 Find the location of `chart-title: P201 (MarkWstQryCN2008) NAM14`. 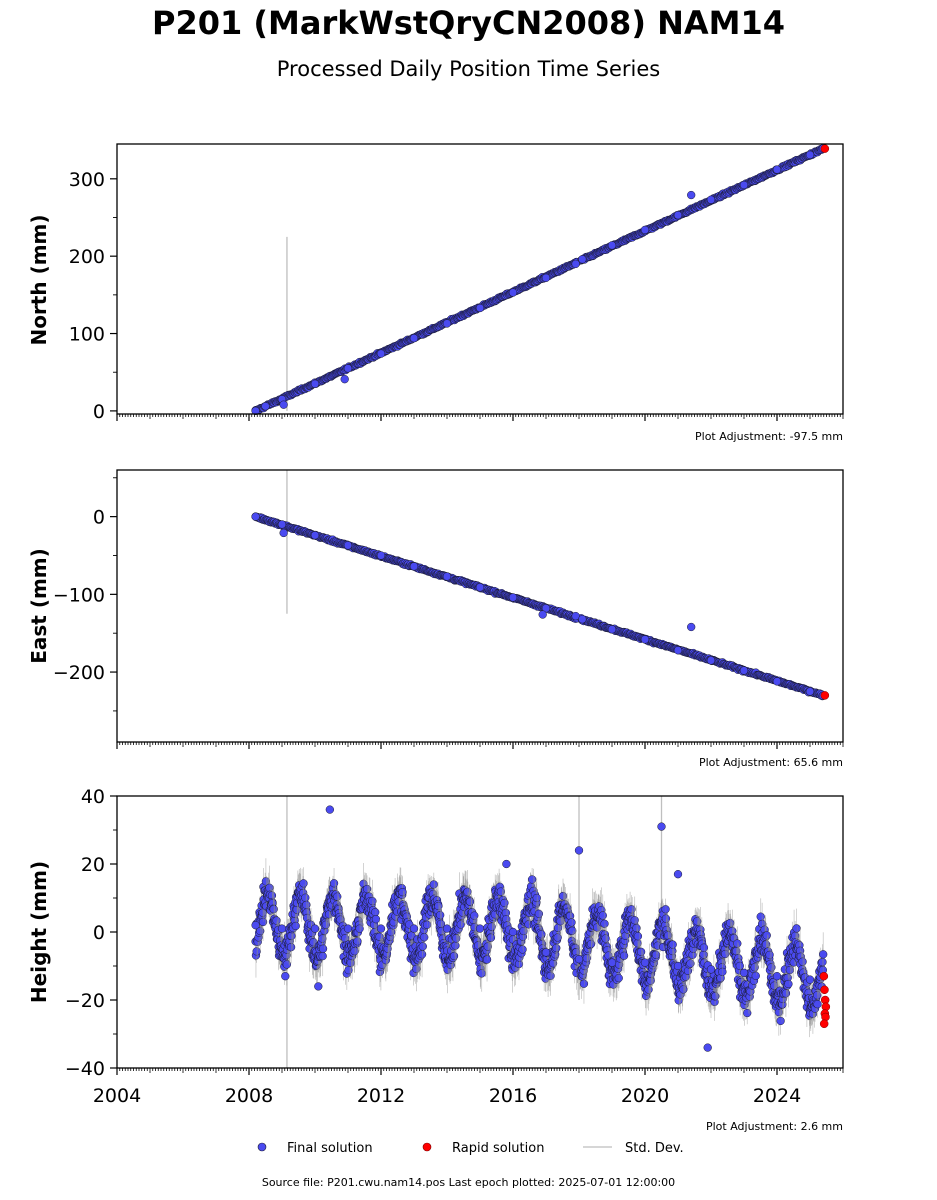

chart-title: P201 (MarkWstQryCN2008) NAM14 is located at coordinates (468, 23).